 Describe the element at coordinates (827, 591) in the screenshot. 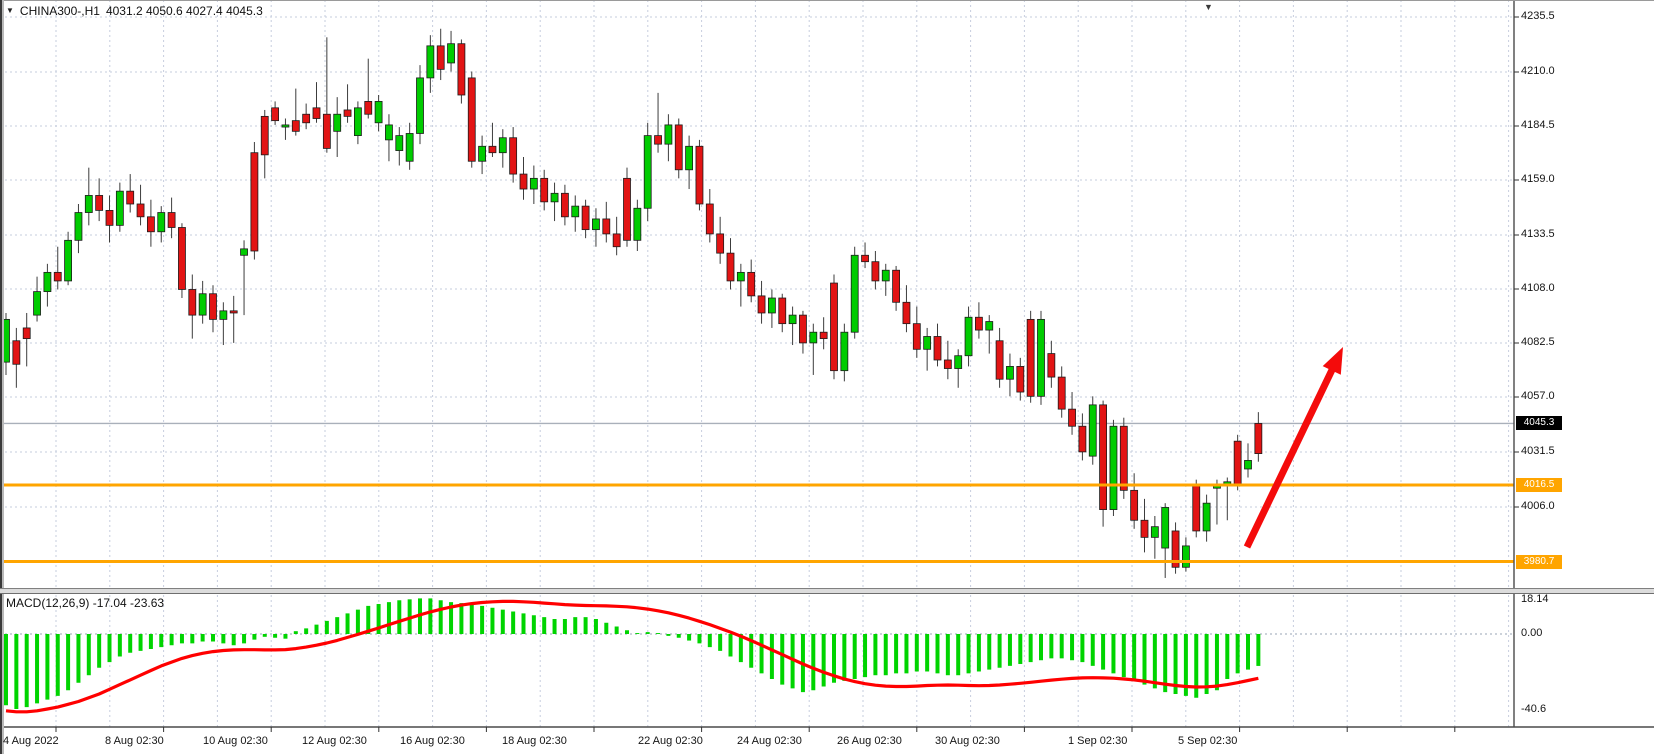

I see `panel-splitter` at that location.